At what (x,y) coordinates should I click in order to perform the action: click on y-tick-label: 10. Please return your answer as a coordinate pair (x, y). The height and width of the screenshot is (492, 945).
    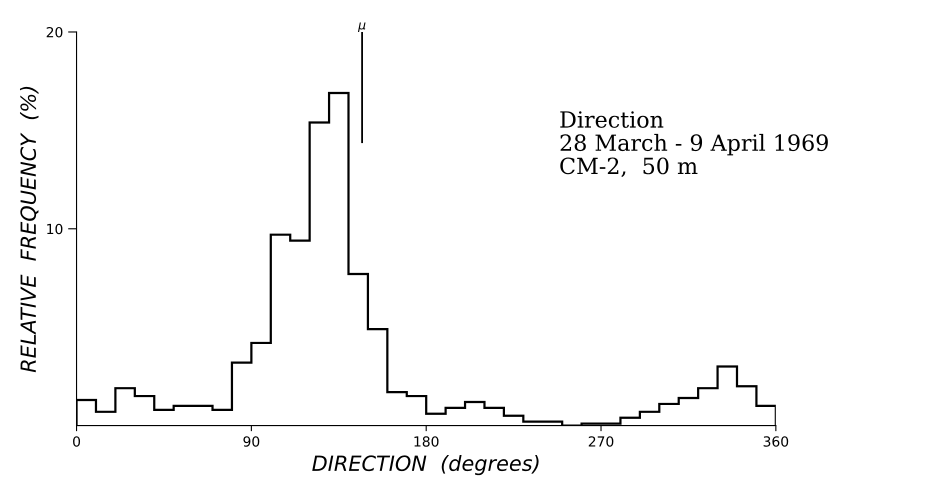
    Looking at the image, I should click on (54, 229).